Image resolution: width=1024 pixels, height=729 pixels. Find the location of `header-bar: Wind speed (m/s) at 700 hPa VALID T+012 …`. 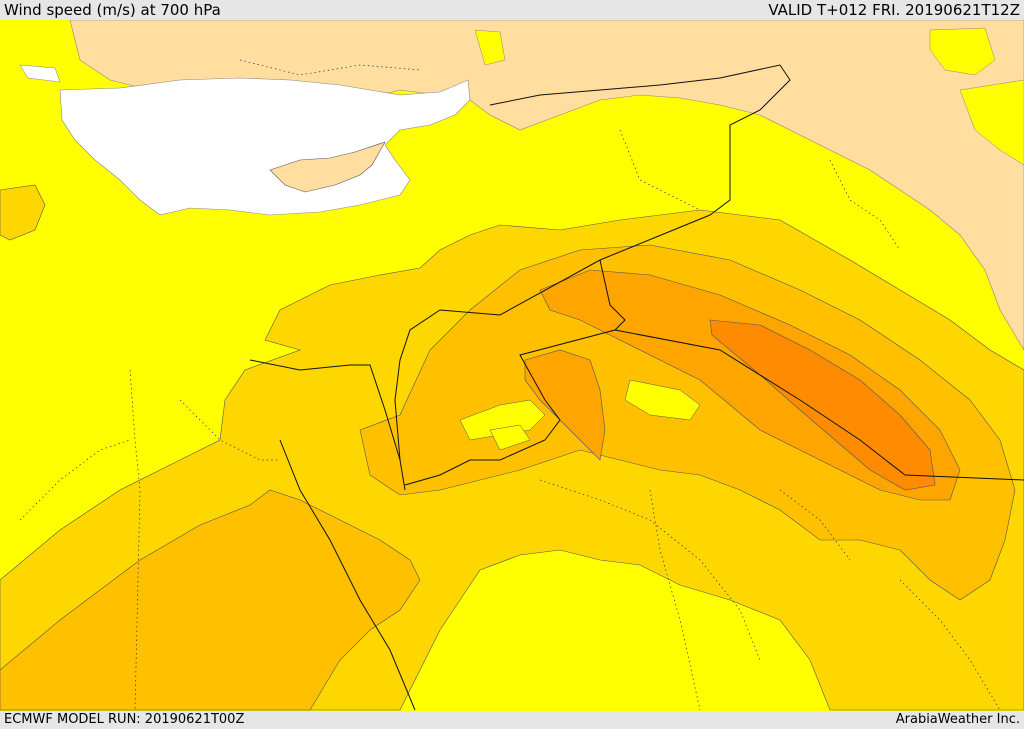

header-bar: Wind speed (m/s) at 700 hPa VALID T+012 … is located at coordinates (512, 10).